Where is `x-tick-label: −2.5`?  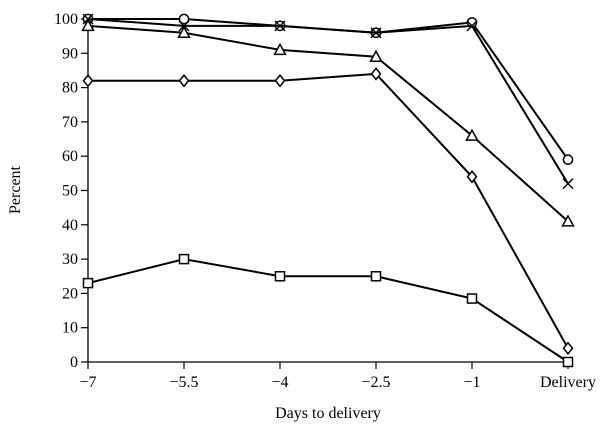 x-tick-label: −2.5 is located at coordinates (375, 382).